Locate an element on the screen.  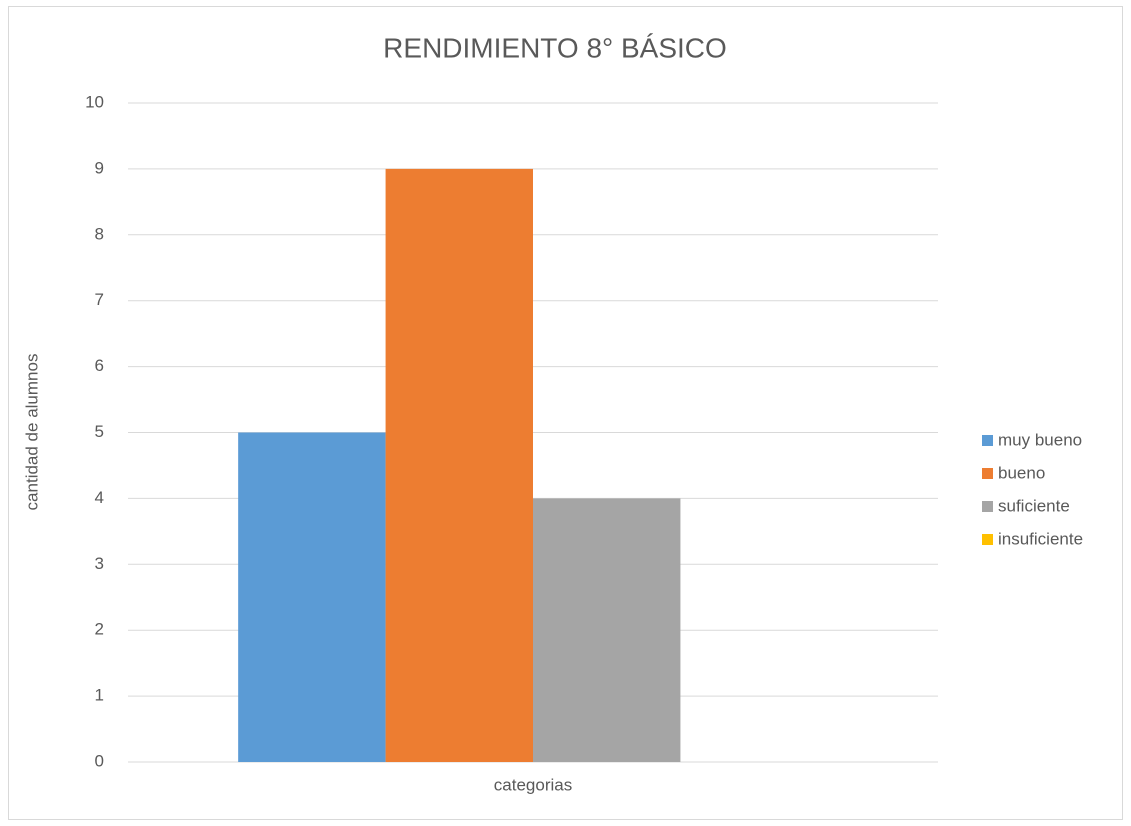
legend-label: suficiente is located at coordinates (1034, 505).